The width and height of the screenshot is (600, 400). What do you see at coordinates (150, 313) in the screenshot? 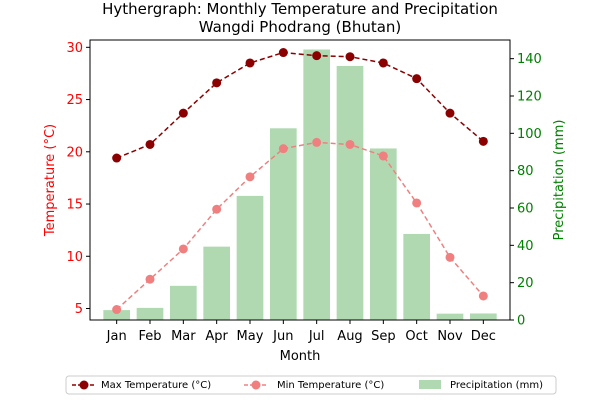
I see `precip-bar-feb` at bounding box center [150, 313].